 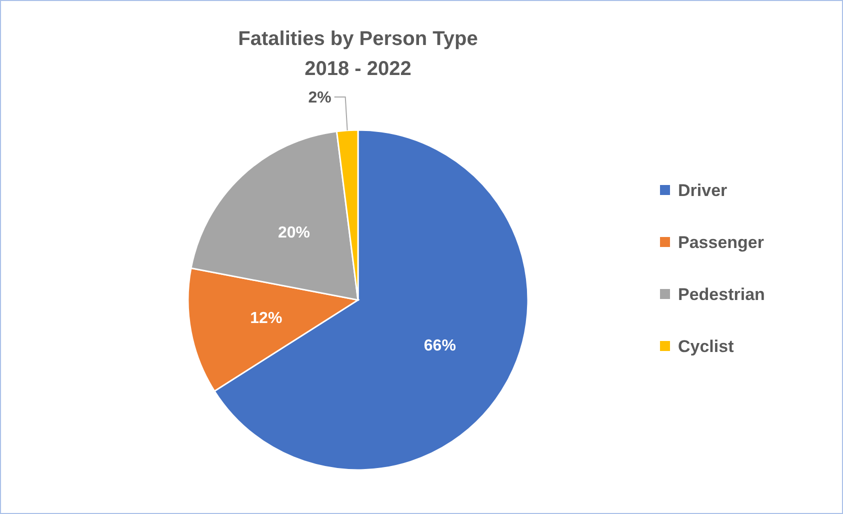 What do you see at coordinates (440, 346) in the screenshot?
I see `data-label: 66%` at bounding box center [440, 346].